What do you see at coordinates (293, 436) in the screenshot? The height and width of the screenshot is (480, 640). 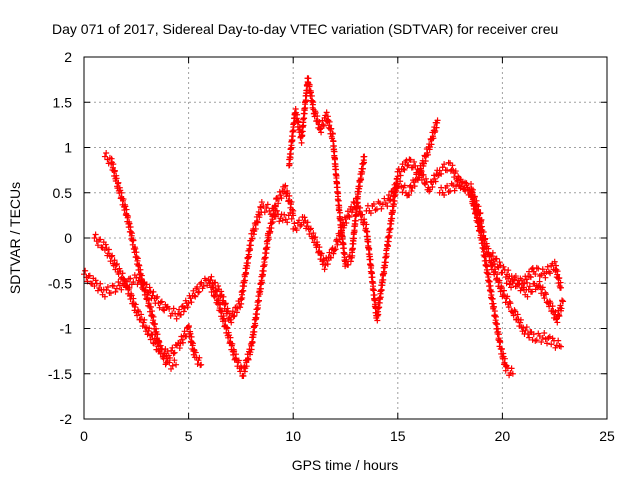 I see `x-tick-label: 10` at bounding box center [293, 436].